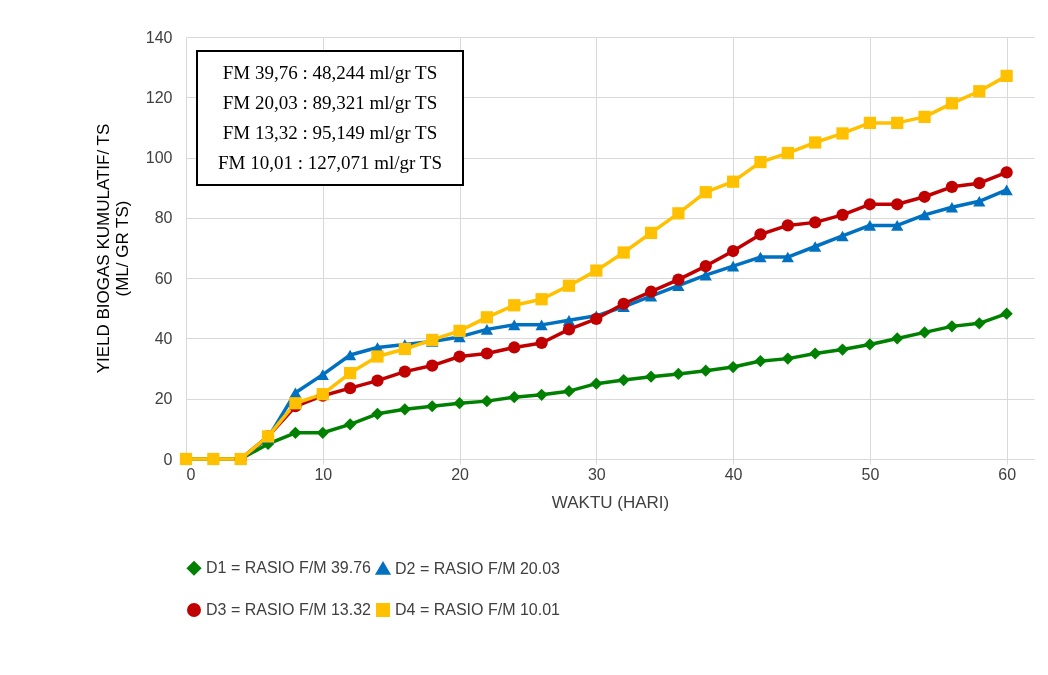 Image resolution: width=1048 pixels, height=675 pixels. I want to click on annotation: FM 10,01 : 127,071 ml/gr TS, so click(330, 163).